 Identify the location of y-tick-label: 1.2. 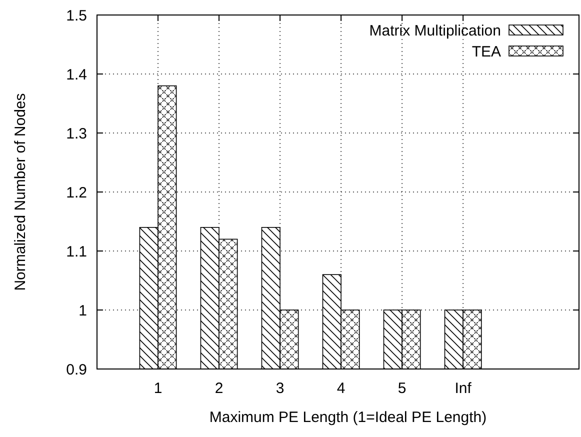
(76, 193).